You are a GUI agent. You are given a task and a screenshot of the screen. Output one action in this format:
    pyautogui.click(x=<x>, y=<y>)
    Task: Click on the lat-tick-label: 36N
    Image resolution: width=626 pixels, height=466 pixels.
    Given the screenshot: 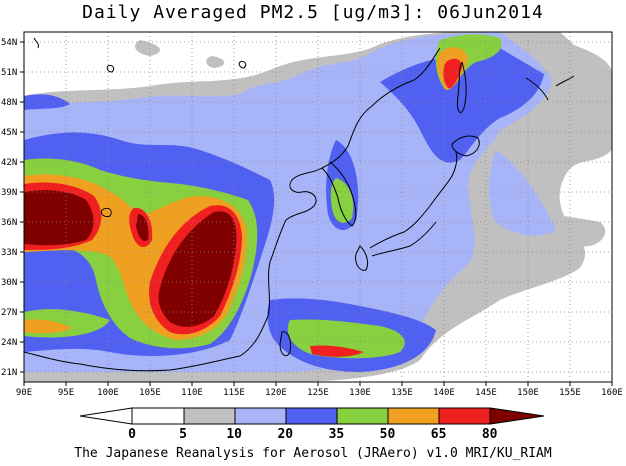 What is the action you would take?
    pyautogui.click(x=9, y=223)
    